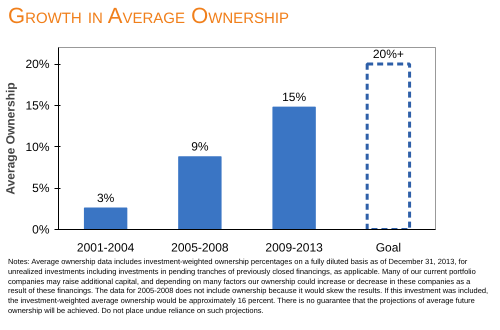 This screenshot has height=330, width=500. Describe the element at coordinates (389, 247) in the screenshot. I see `x-tick-label: Goal` at that location.